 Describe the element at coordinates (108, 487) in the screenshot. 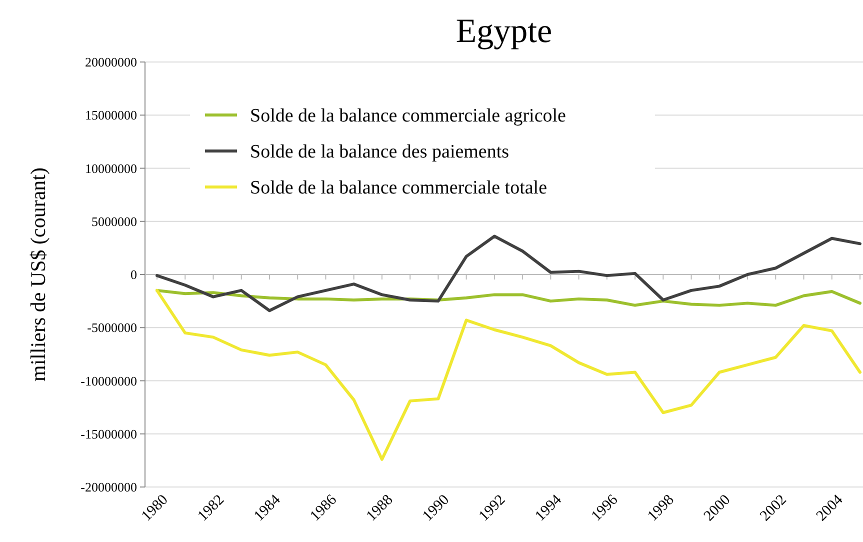

I see `y-tick-label: -20000000` at that location.